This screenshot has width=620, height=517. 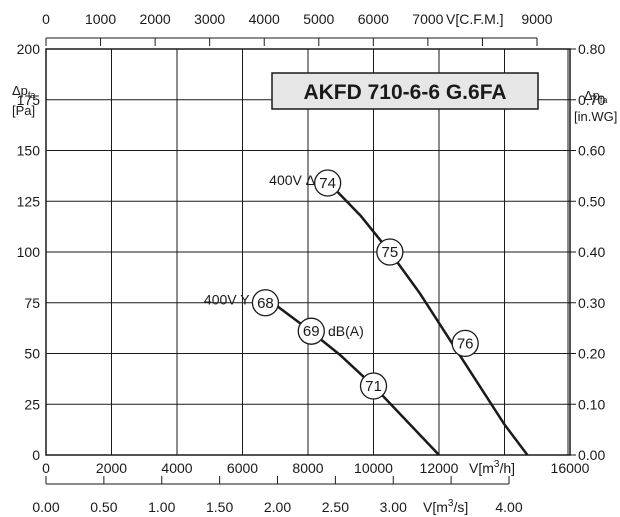 I want to click on left-tick-label: 50, so click(x=32, y=354).